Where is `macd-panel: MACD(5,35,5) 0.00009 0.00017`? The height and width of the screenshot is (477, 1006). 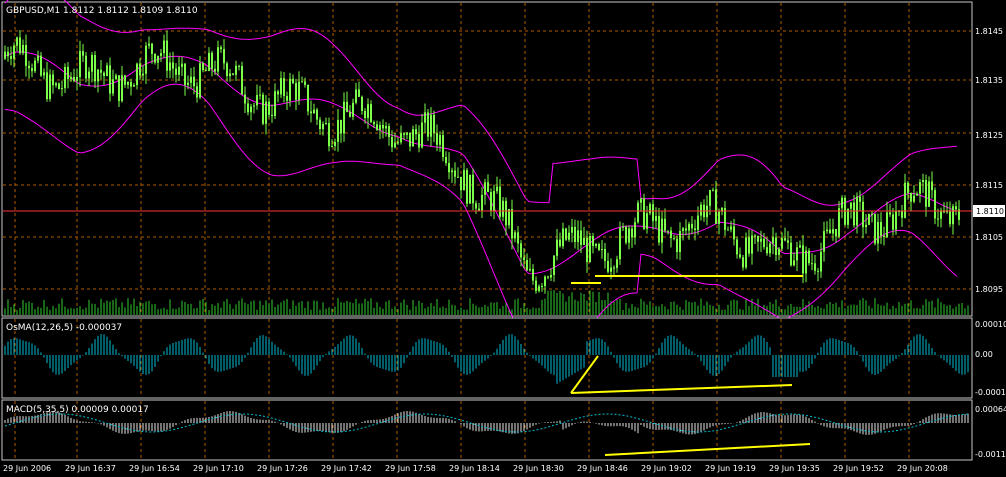
macd-panel: MACD(5,35,5) 0.00009 0.00017 is located at coordinates (487, 430).